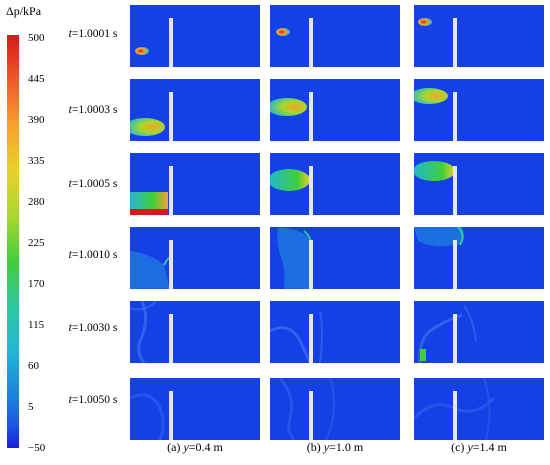 Image resolution: width=550 pixels, height=465 pixels. I want to click on contour-panel-r2-a, so click(195, 110).